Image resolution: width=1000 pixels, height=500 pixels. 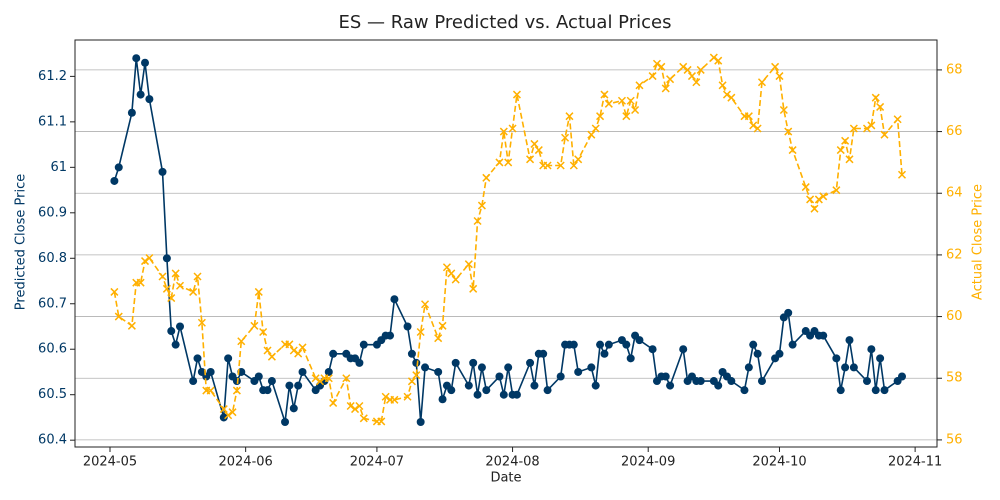 What do you see at coordinates (954, 254) in the screenshot?
I see `y2-tick-label: 62` at bounding box center [954, 254].